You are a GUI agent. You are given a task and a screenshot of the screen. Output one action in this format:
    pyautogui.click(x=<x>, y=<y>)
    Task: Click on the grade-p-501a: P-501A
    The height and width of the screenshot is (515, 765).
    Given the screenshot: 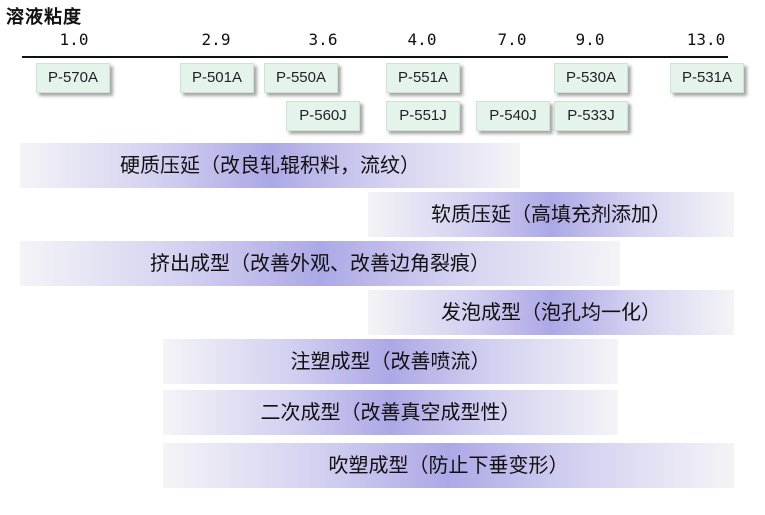 What is the action you would take?
    pyautogui.click(x=217, y=78)
    